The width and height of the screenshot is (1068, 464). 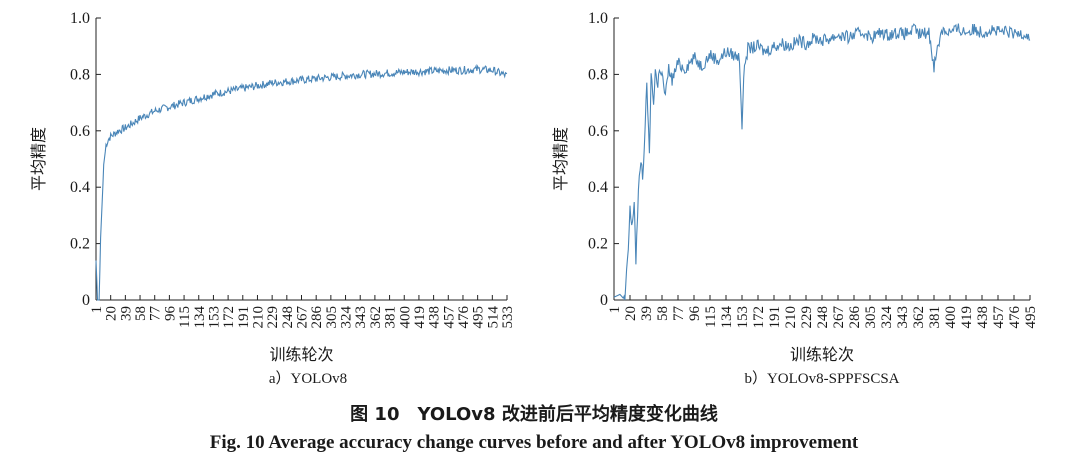 What do you see at coordinates (821, 378) in the screenshot?
I see `chart-subtitle: b）YOLOv8-SPPFSCSA` at bounding box center [821, 378].